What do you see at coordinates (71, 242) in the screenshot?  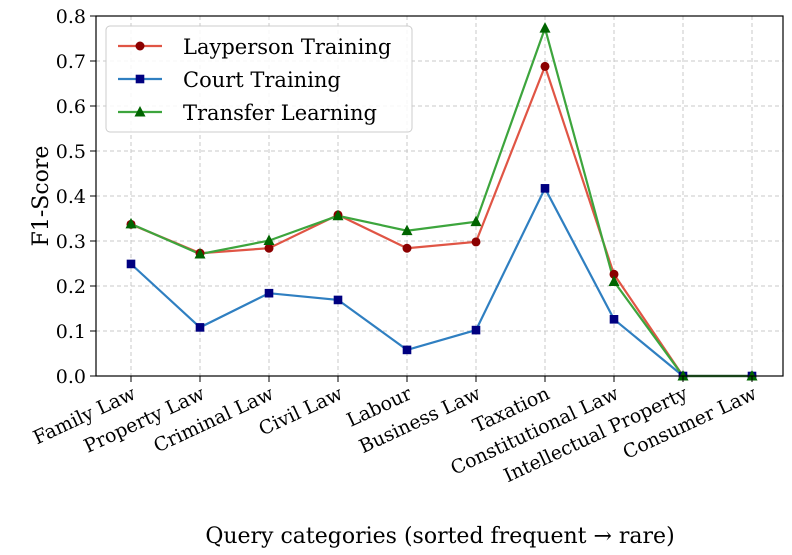 I see `y-tick-label: 0.3` at bounding box center [71, 242].